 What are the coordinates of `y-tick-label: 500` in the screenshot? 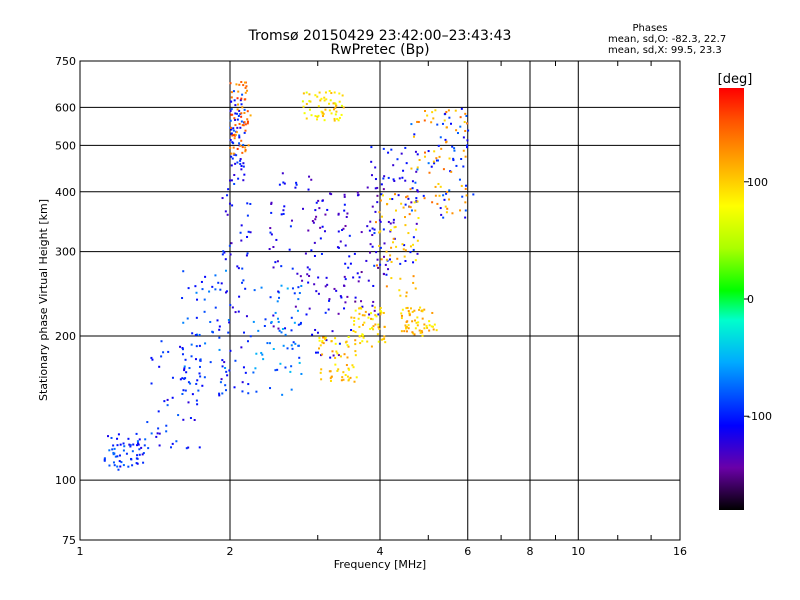 It's located at (65, 145).